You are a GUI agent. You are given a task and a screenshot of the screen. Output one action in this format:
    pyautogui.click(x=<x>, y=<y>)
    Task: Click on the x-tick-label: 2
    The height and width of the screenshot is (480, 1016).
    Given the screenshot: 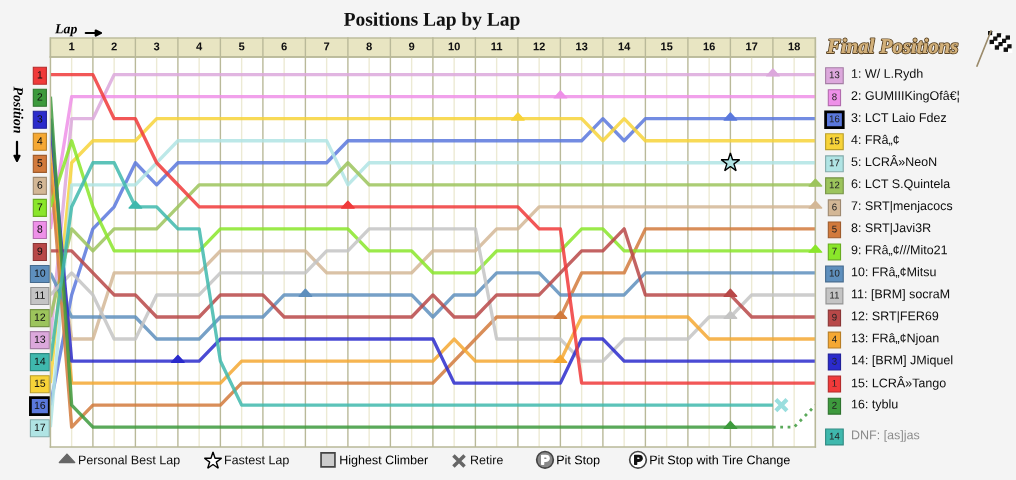 What is the action you would take?
    pyautogui.click(x=114, y=46)
    